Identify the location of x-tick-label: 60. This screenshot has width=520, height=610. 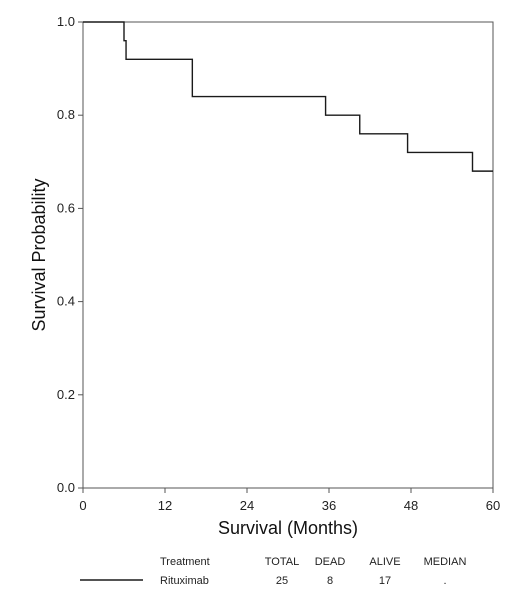
(493, 505).